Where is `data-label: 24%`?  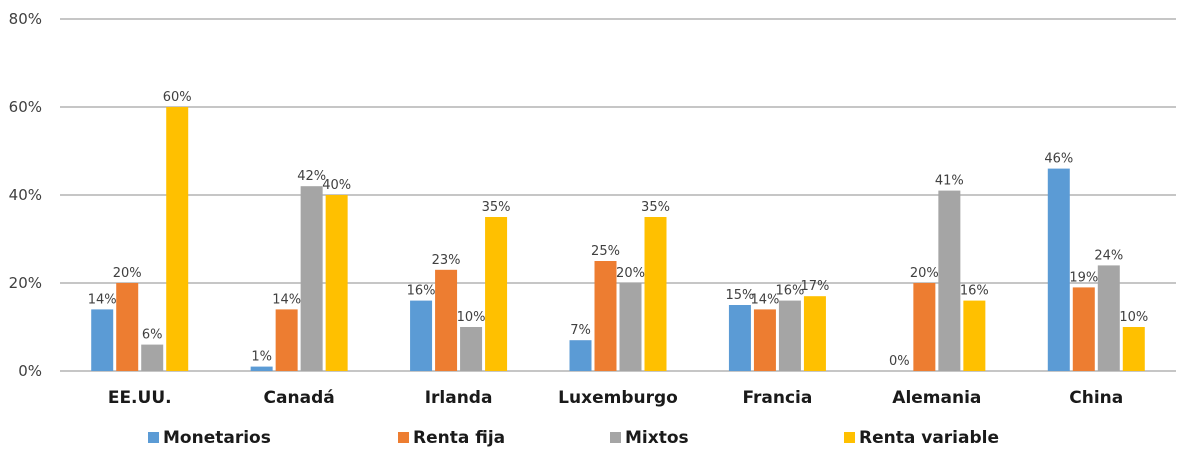 data-label: 24% is located at coordinates (1108, 255).